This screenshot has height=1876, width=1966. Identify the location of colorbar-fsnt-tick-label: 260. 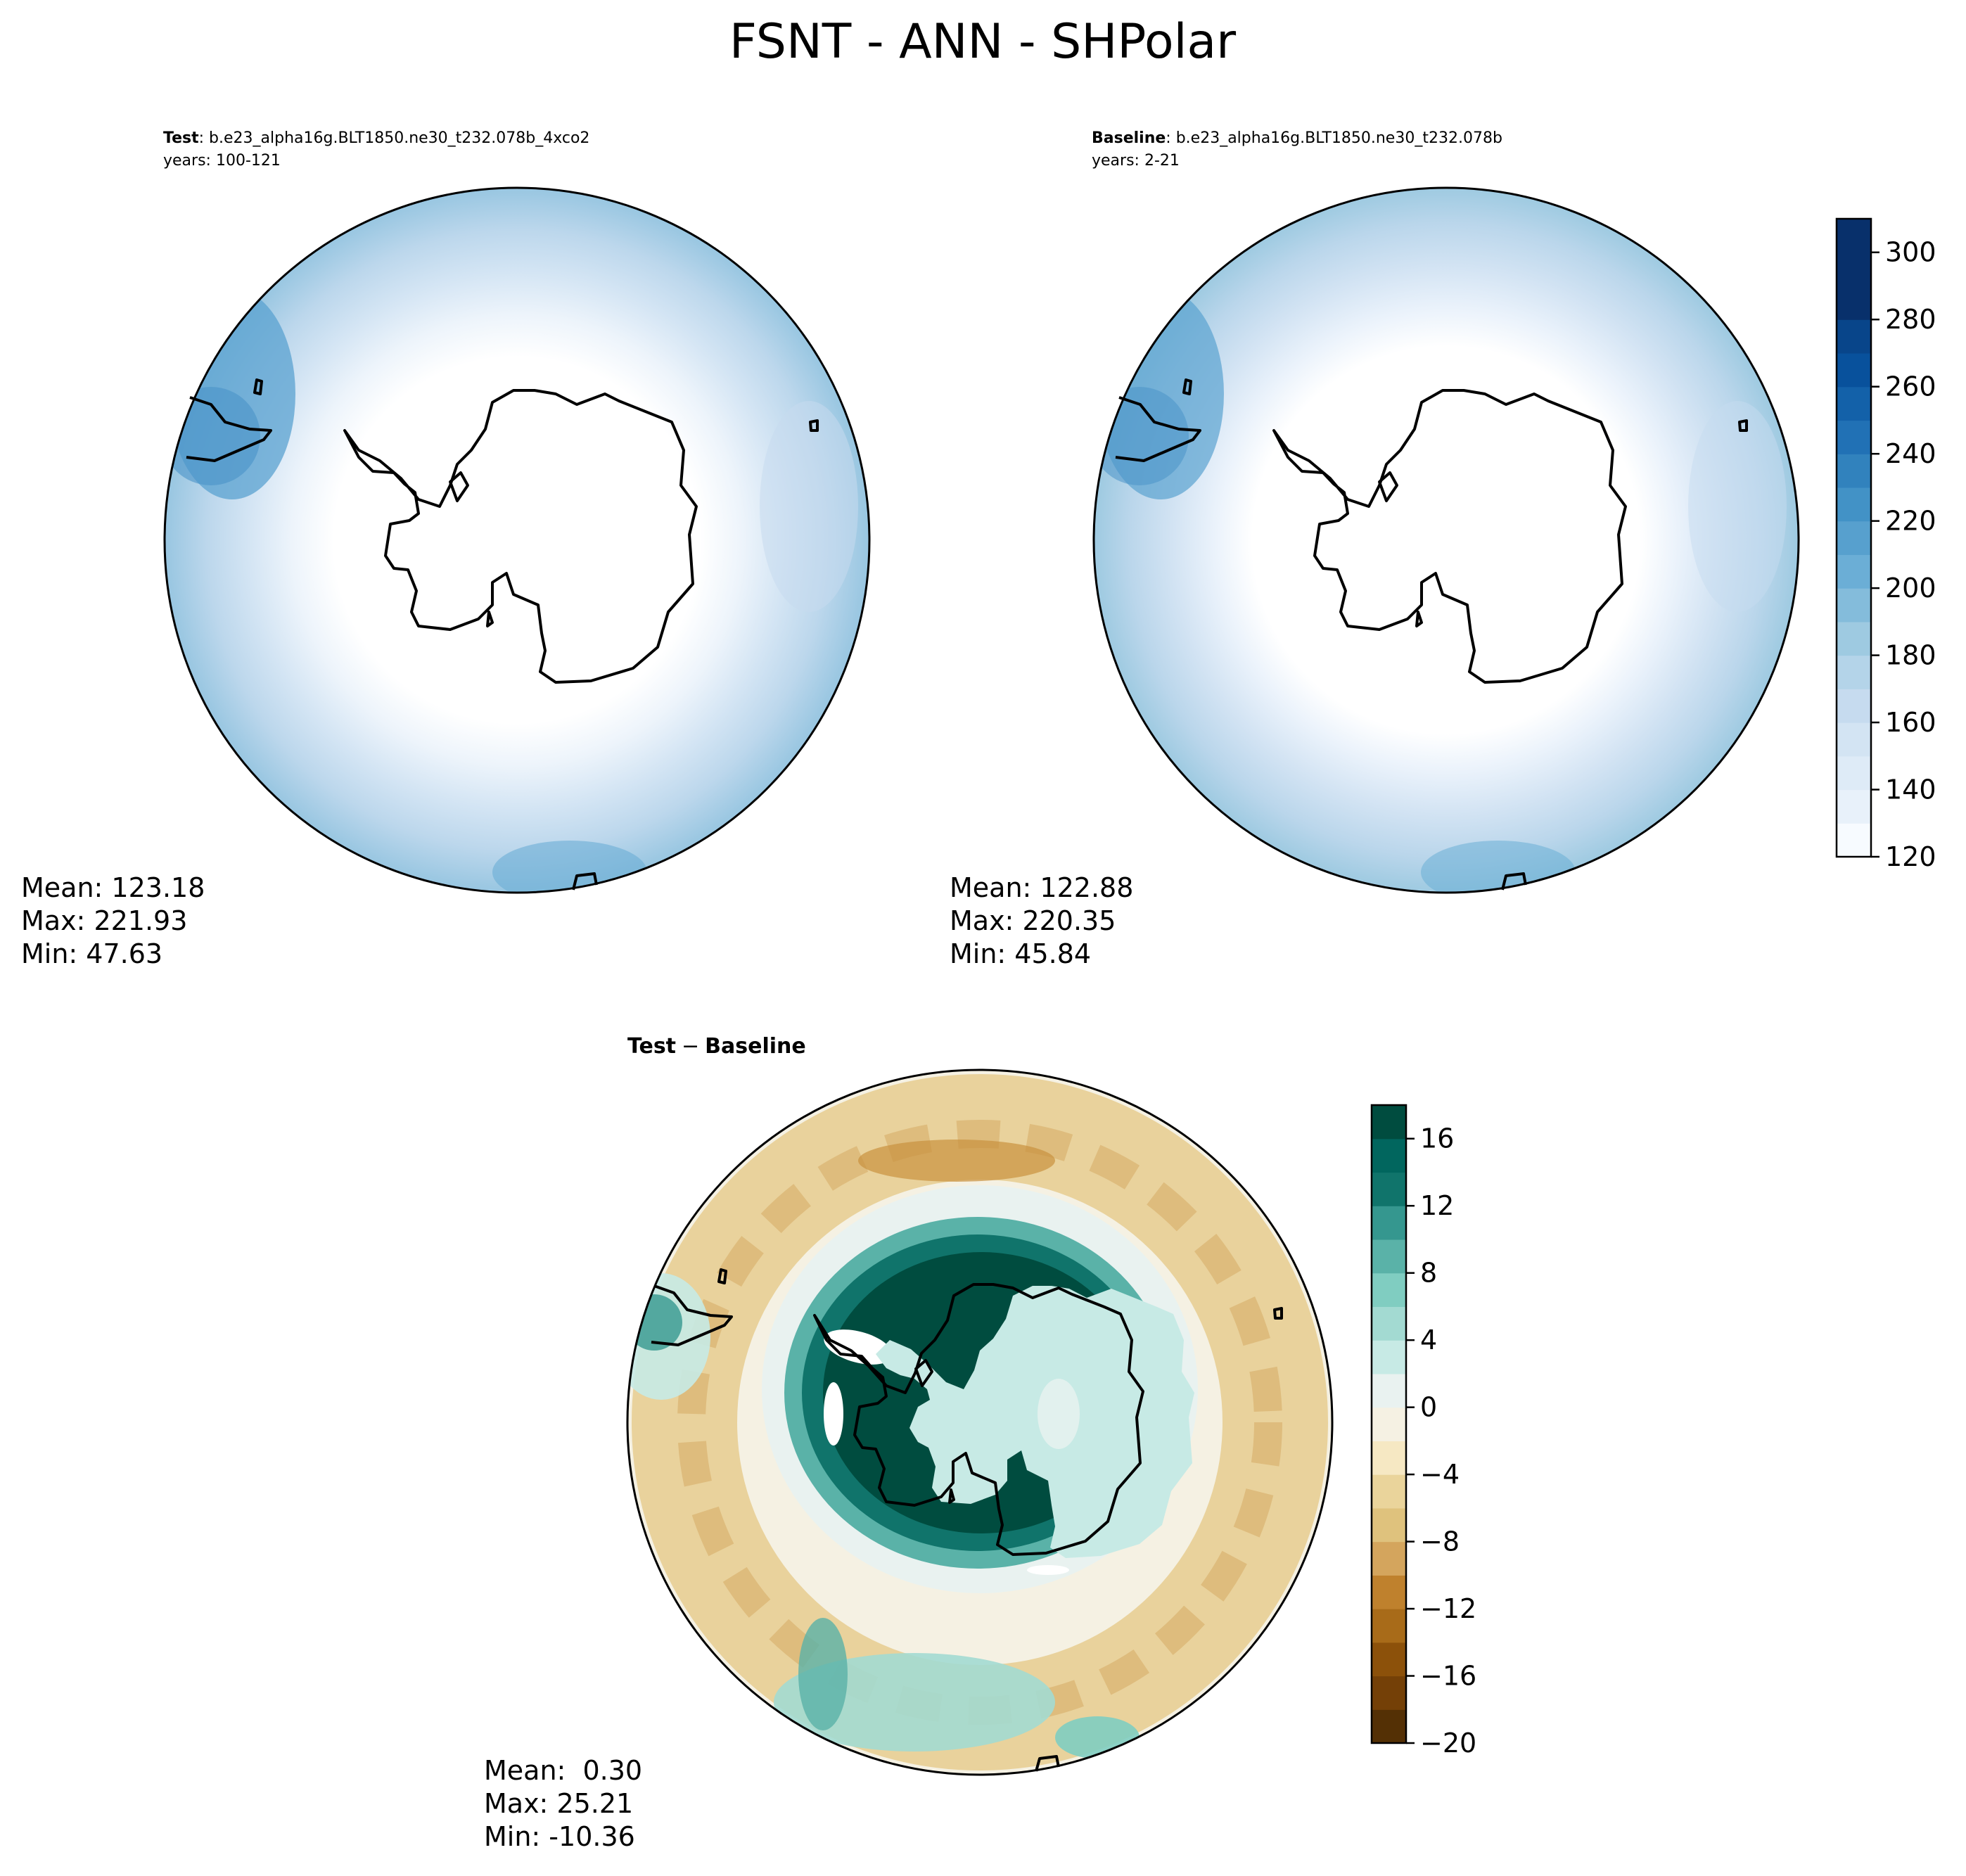
(1910, 386).